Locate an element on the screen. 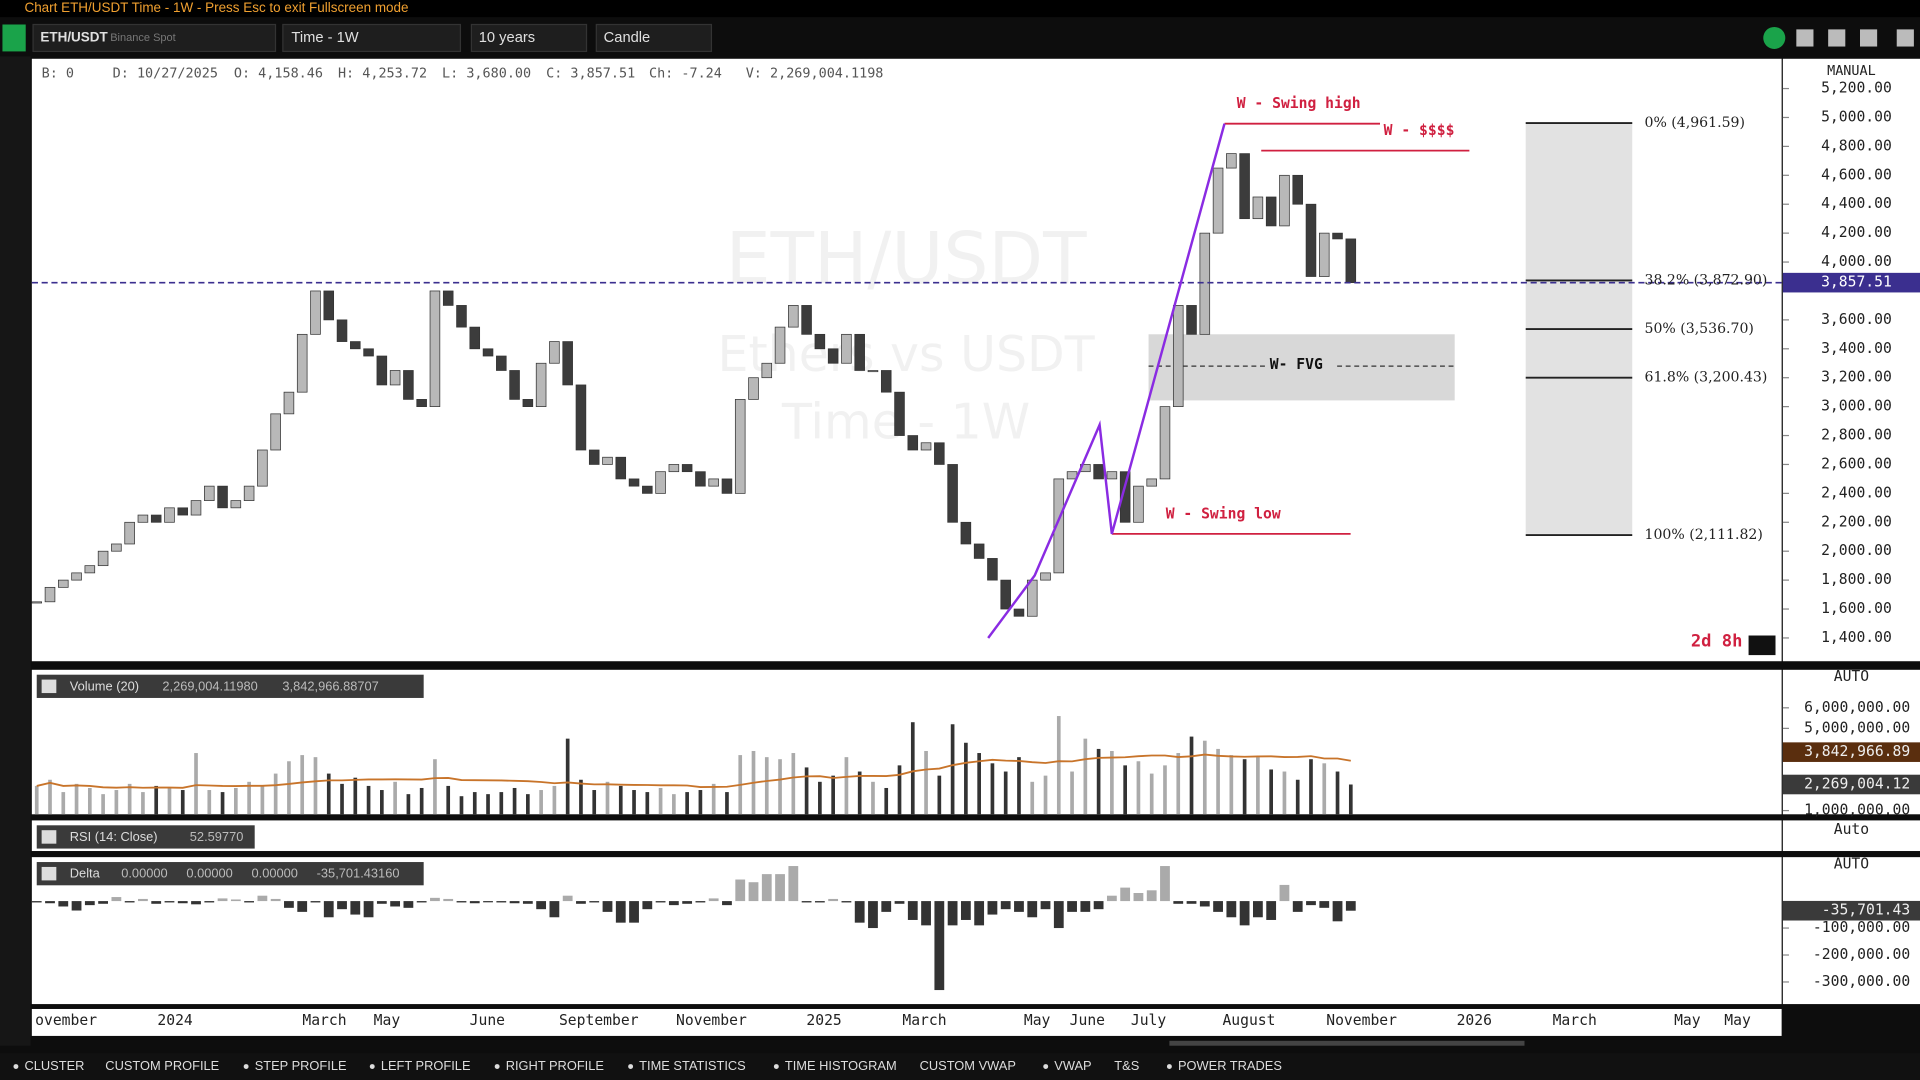  legend-text: Volume (20) is located at coordinates (104, 685).